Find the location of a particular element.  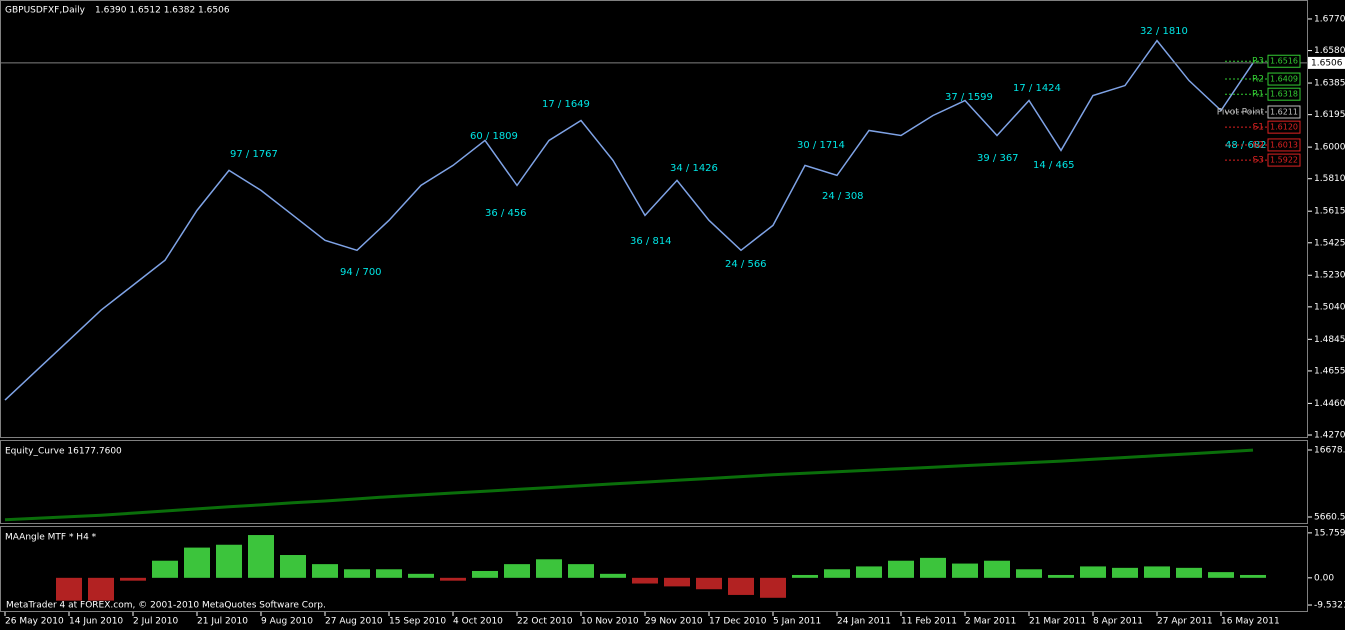

x-tick-label: 2 Mar 2011 is located at coordinates (990, 622).